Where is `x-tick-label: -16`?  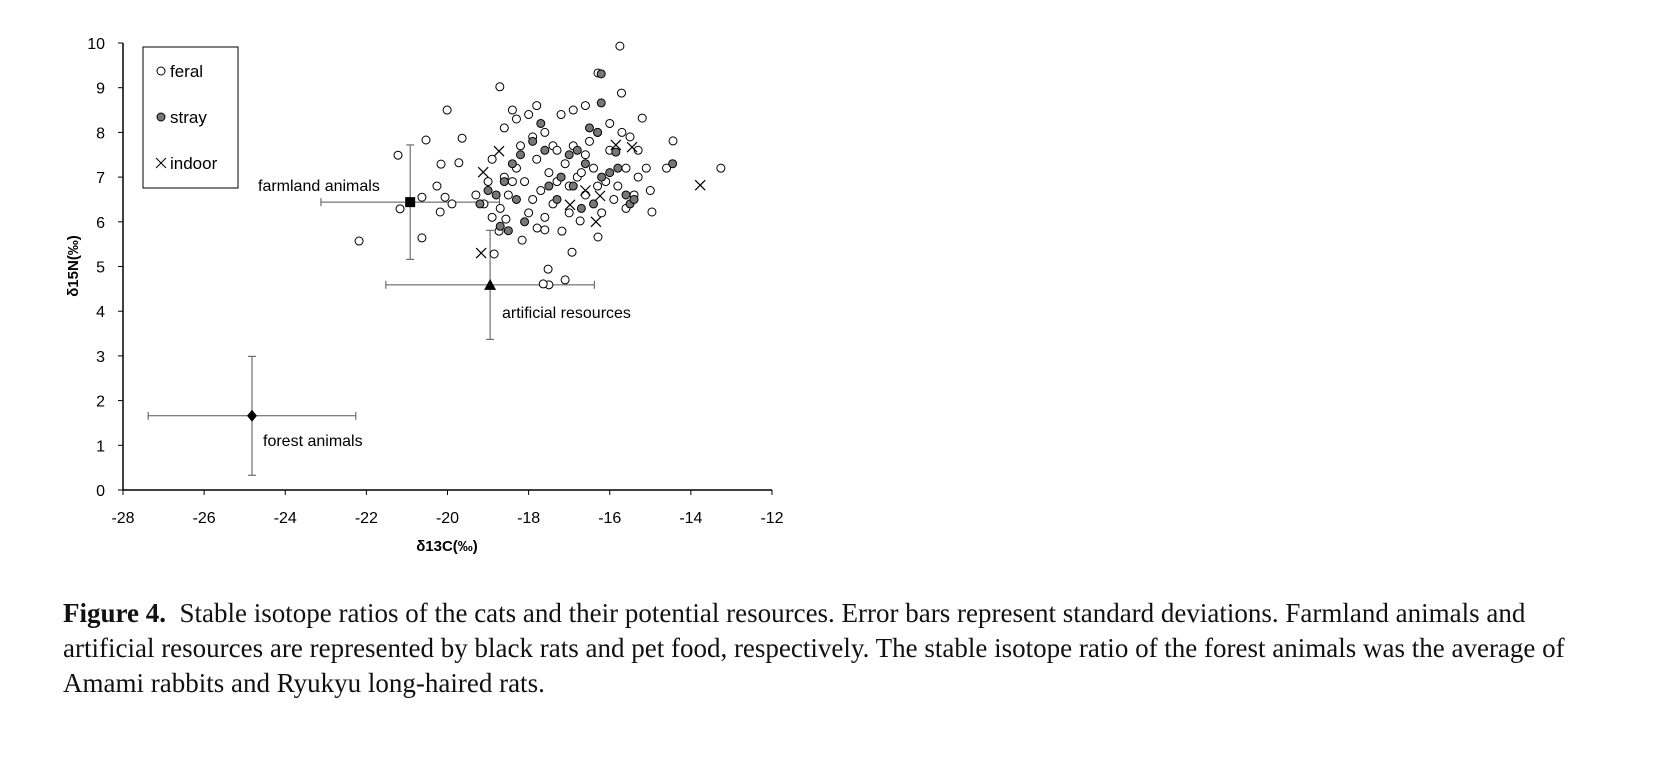
x-tick-label: -16 is located at coordinates (609, 518).